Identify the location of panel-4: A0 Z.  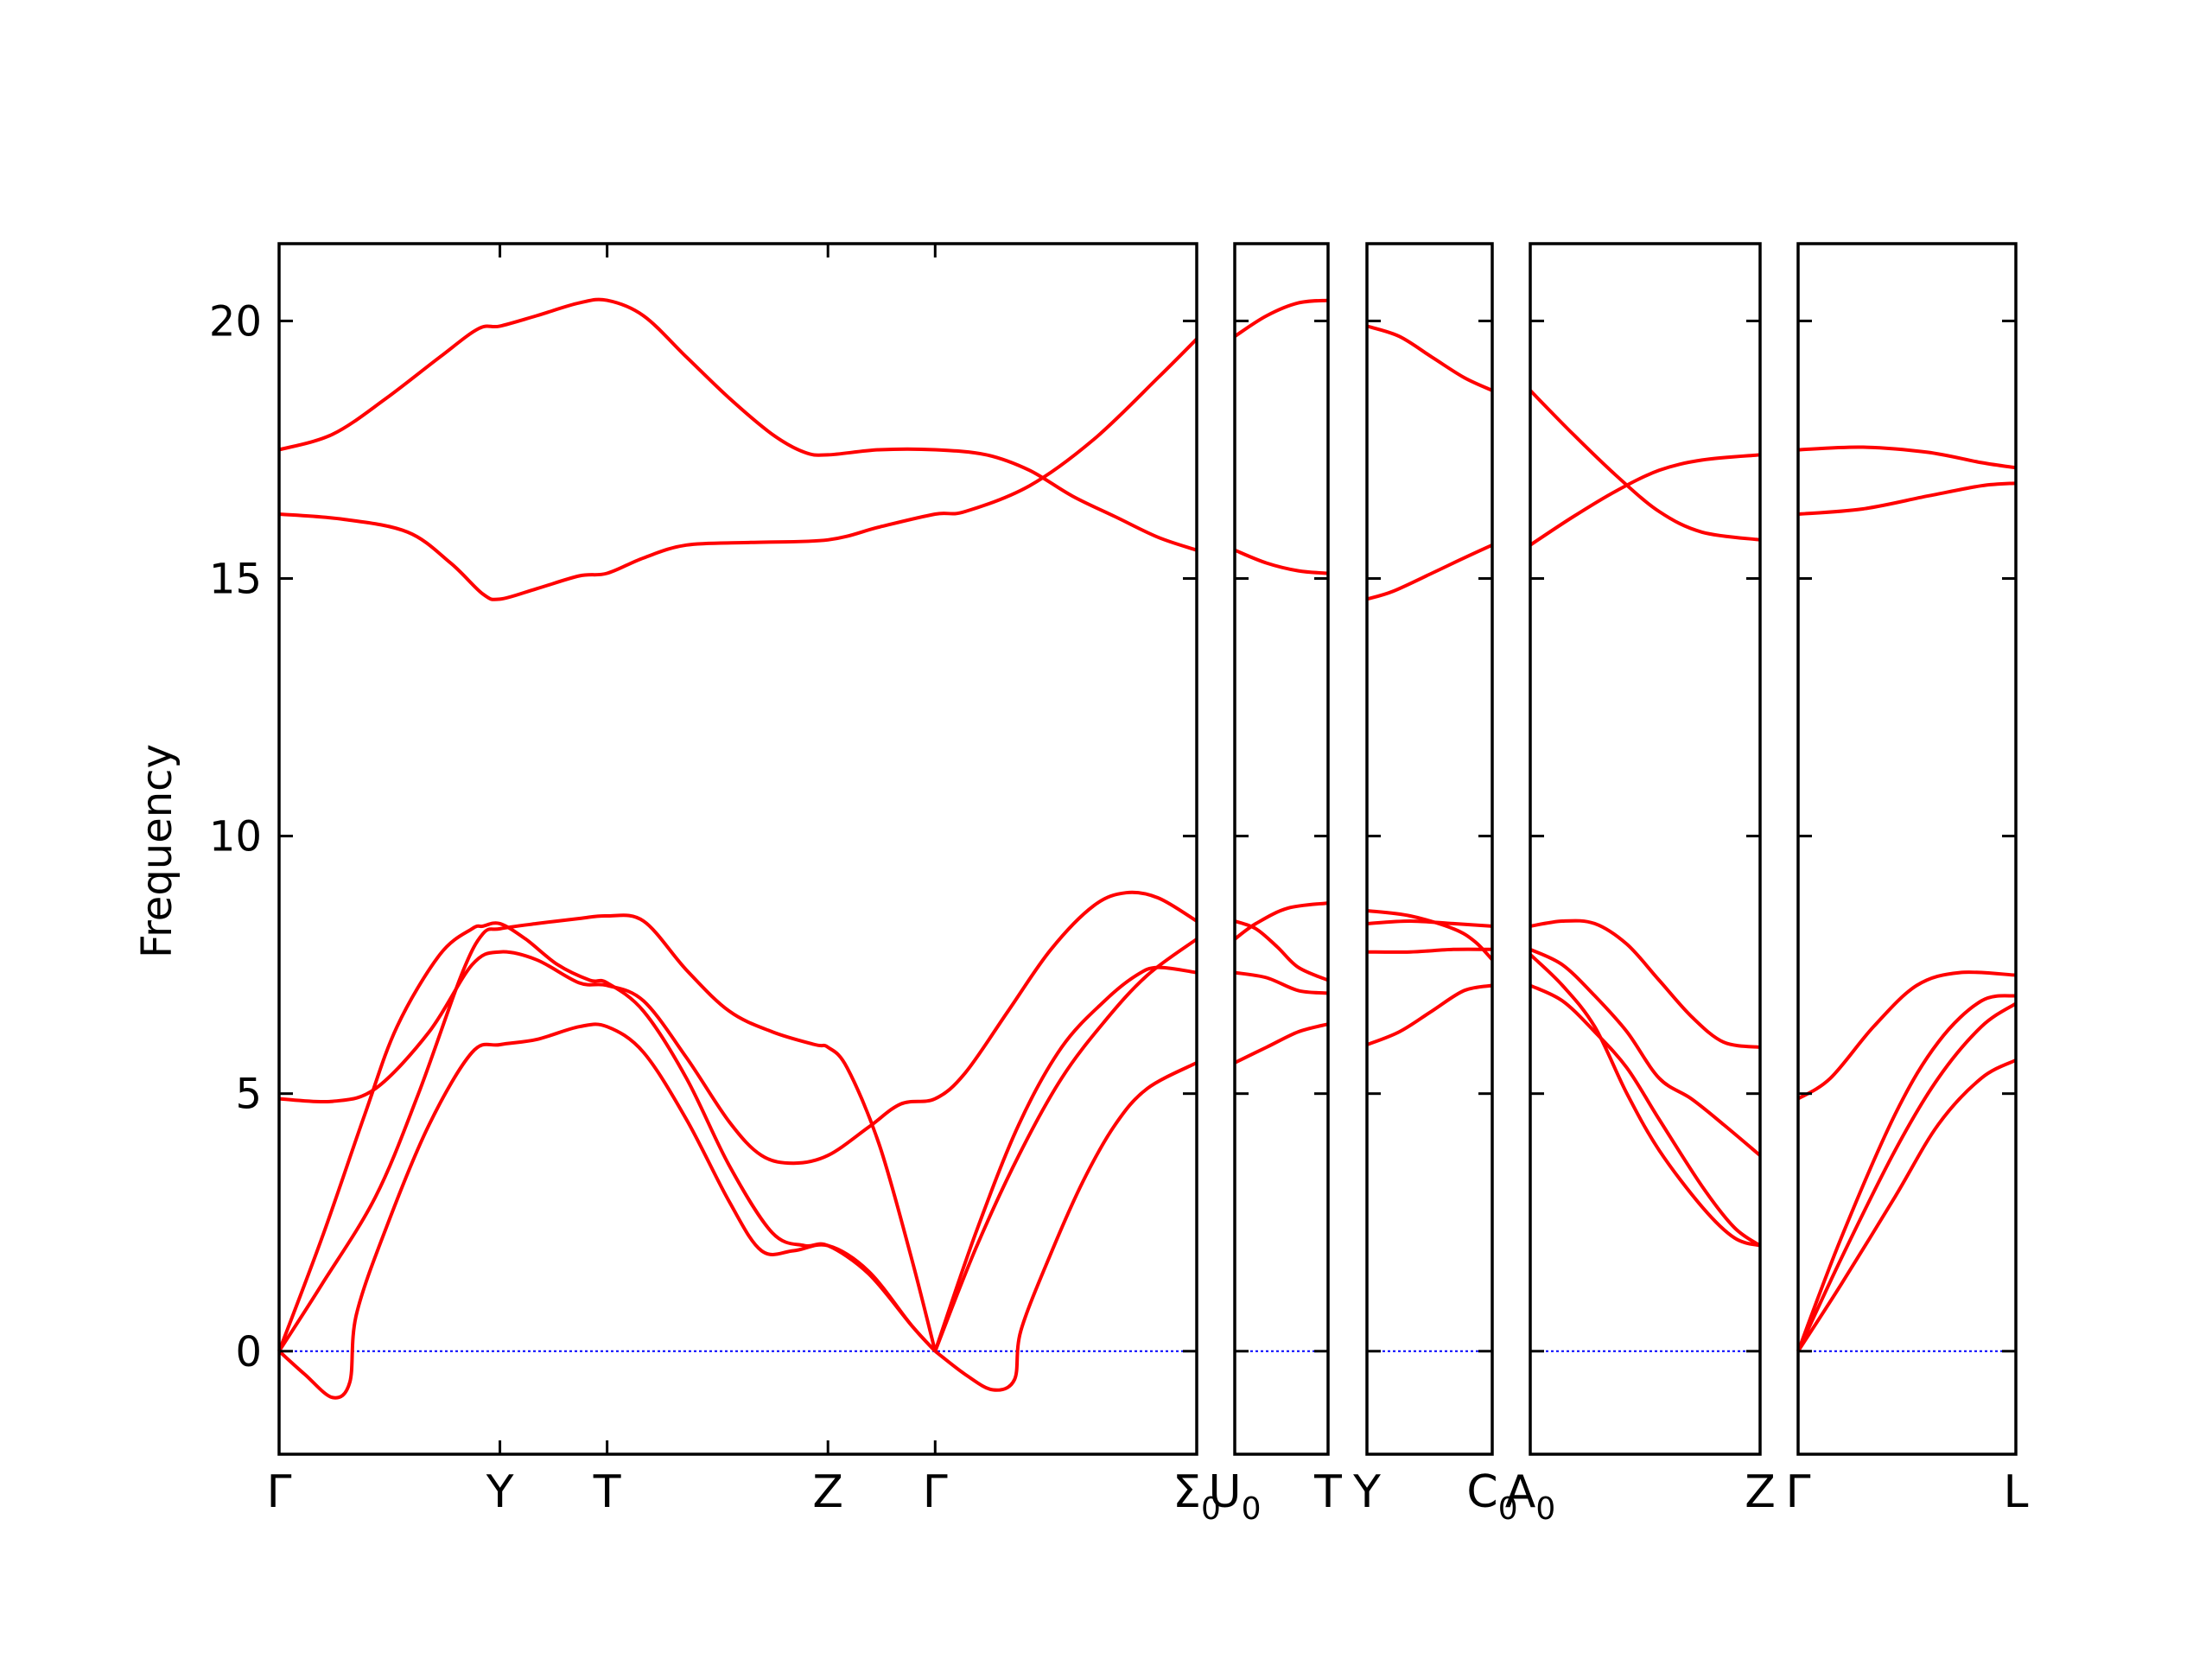
(1640, 884).